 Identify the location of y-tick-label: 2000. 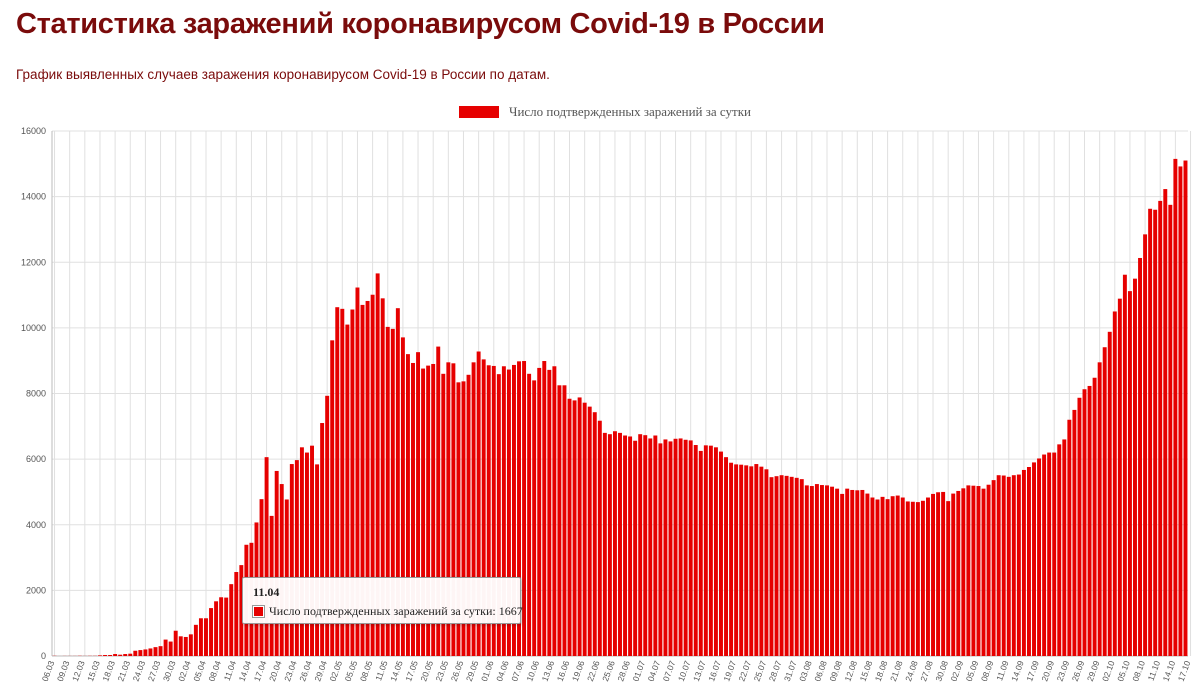
(36, 590).